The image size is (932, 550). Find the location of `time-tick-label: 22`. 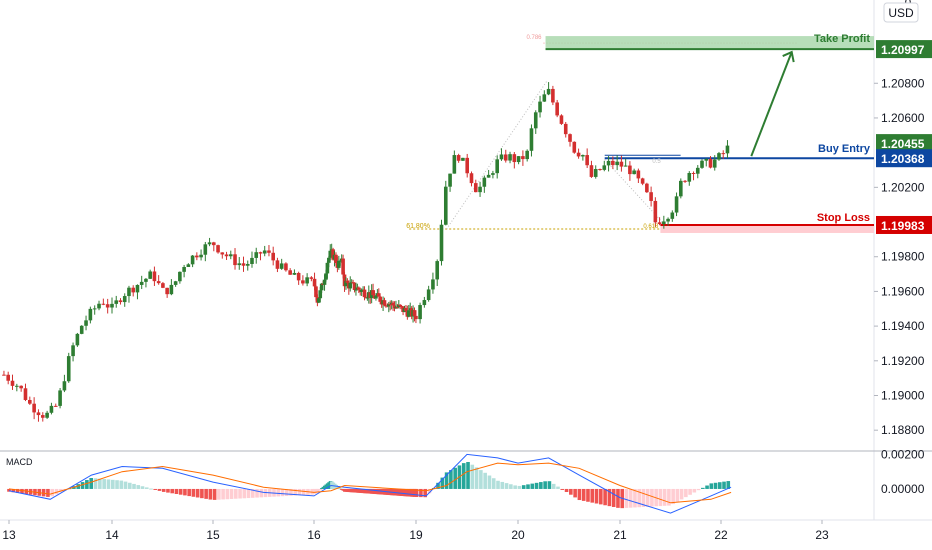

time-tick-label: 22 is located at coordinates (721, 535).